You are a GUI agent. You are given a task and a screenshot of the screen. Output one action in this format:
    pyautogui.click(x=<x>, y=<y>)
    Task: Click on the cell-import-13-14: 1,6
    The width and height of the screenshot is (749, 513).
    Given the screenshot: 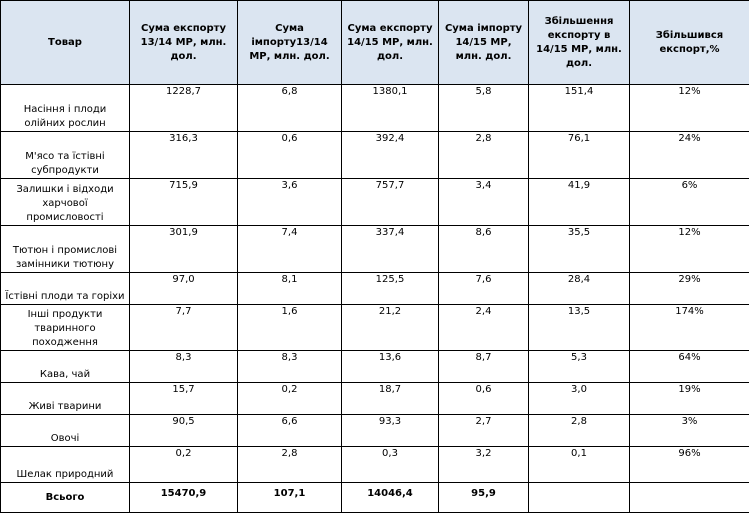 What is the action you would take?
    pyautogui.click(x=290, y=328)
    